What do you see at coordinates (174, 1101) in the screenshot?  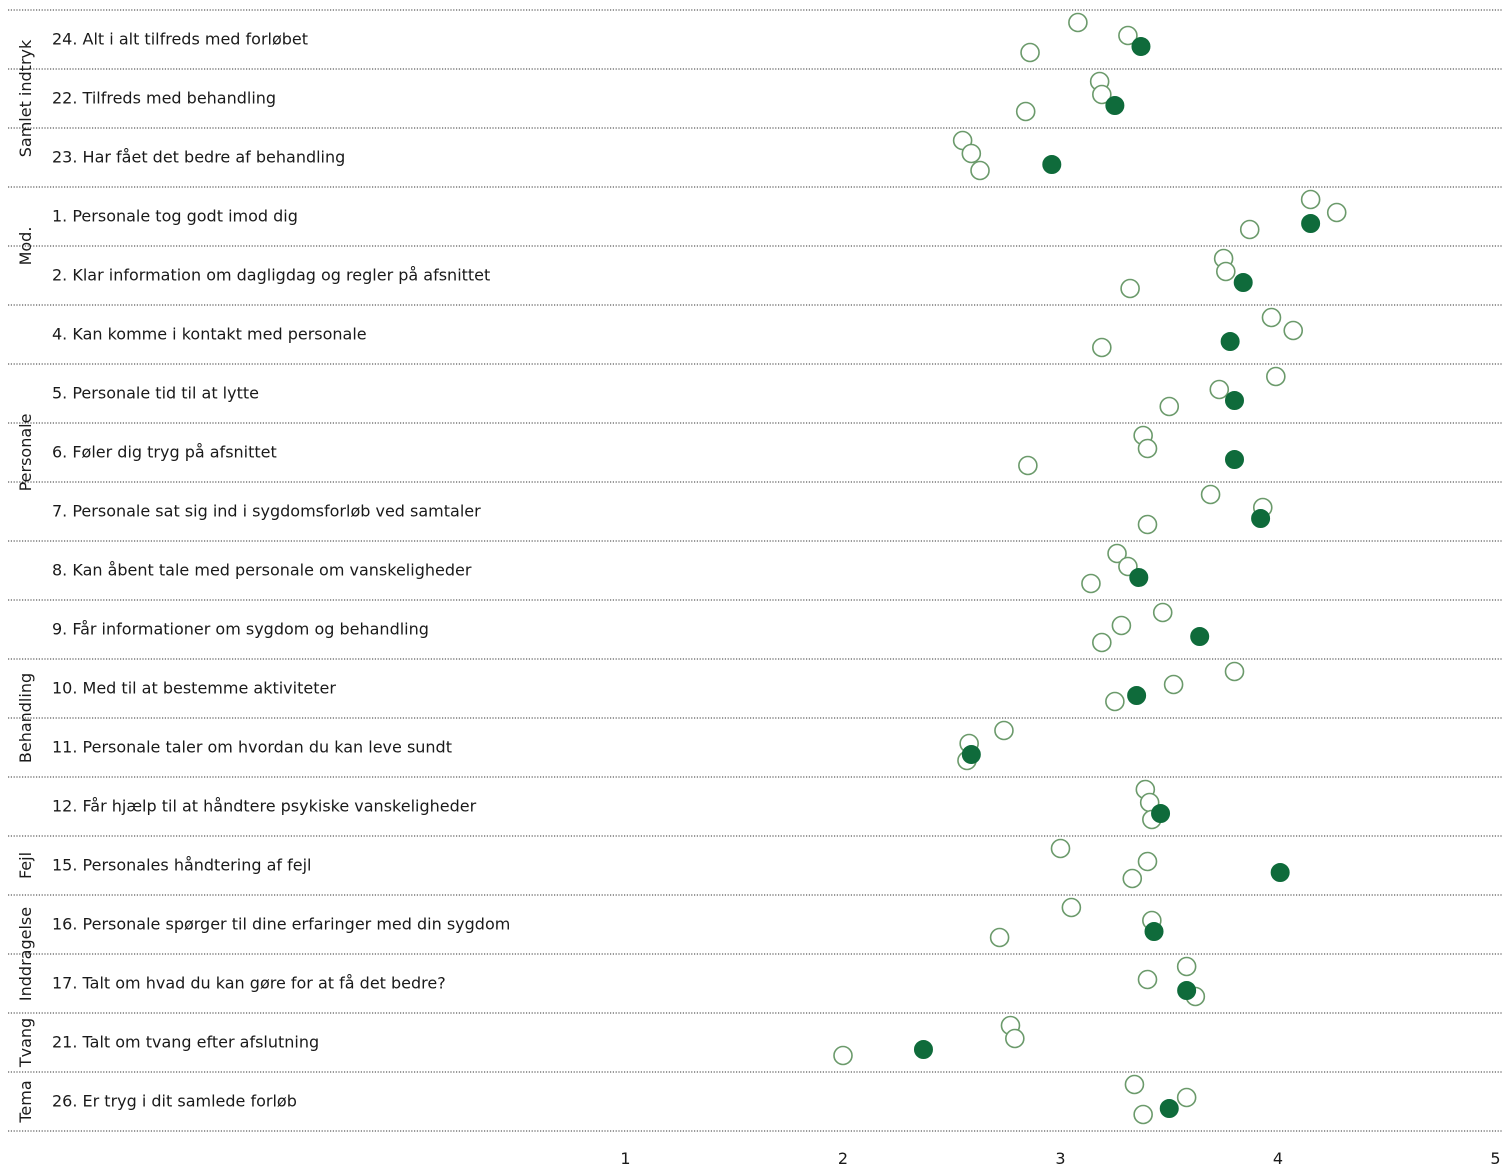 I see `item-label: 26. Er tryg i dit samlede forløb` at bounding box center [174, 1101].